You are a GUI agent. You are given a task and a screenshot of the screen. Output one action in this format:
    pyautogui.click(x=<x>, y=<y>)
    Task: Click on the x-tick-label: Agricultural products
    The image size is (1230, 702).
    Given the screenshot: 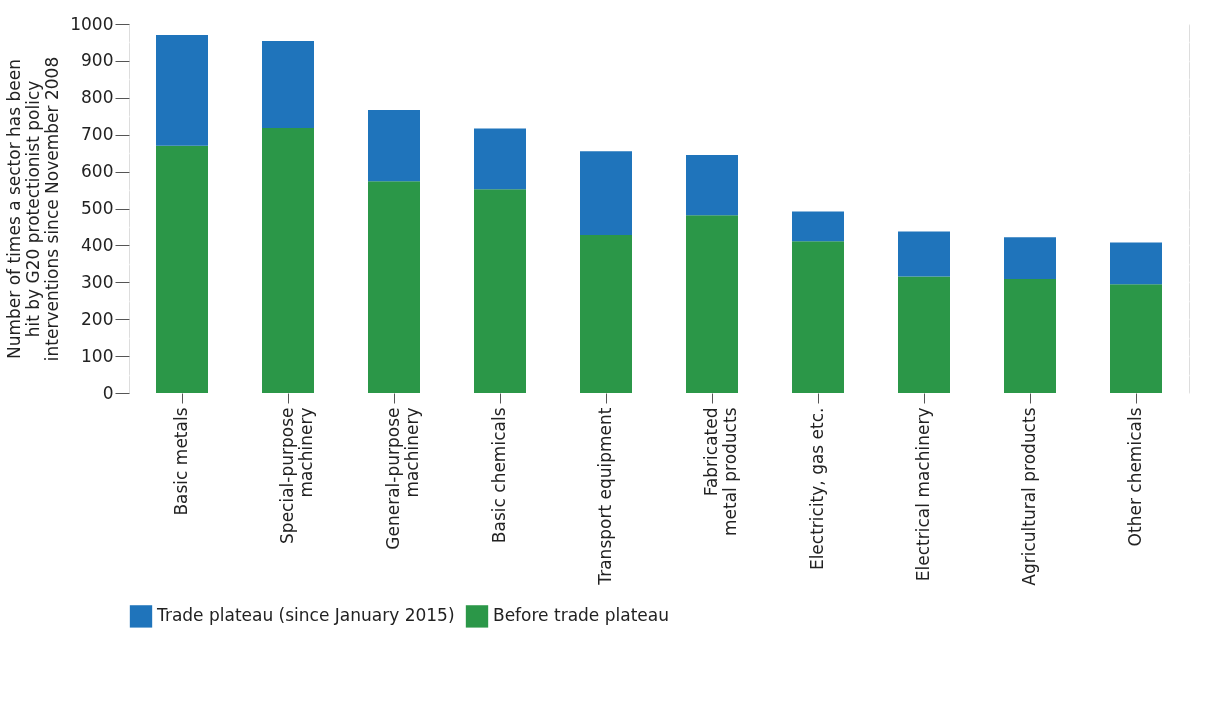 What is the action you would take?
    pyautogui.click(x=1029, y=496)
    